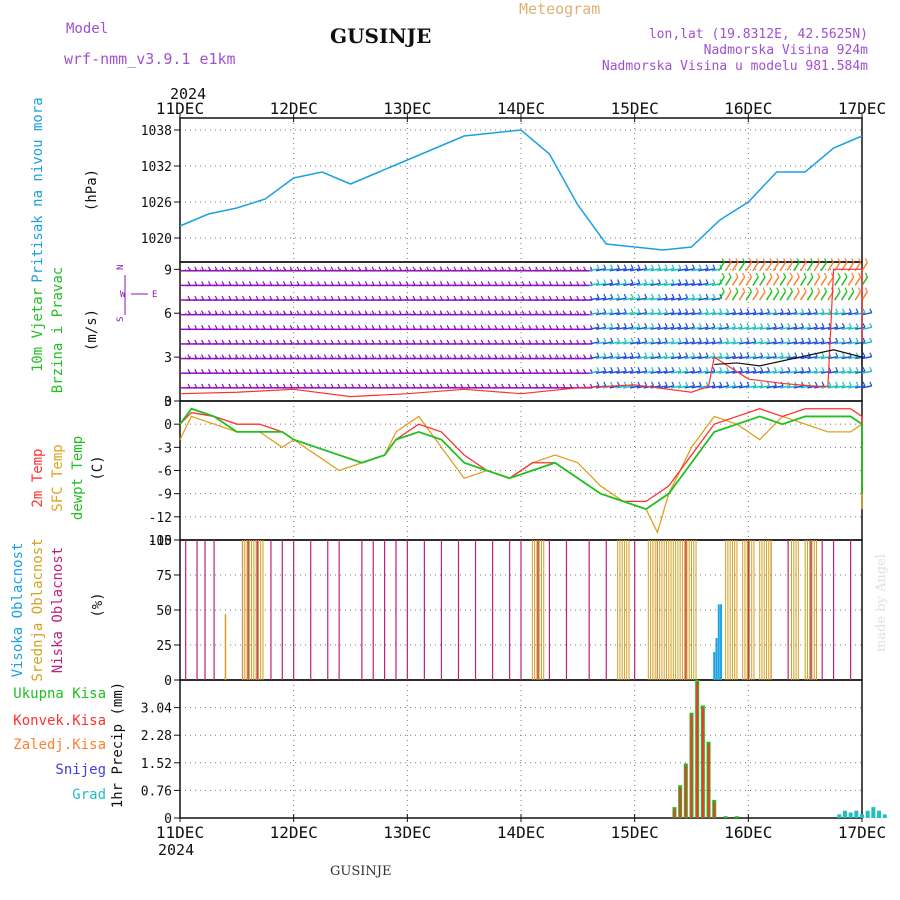  I want to click on wind-speed-red-line, so click(521, 333).